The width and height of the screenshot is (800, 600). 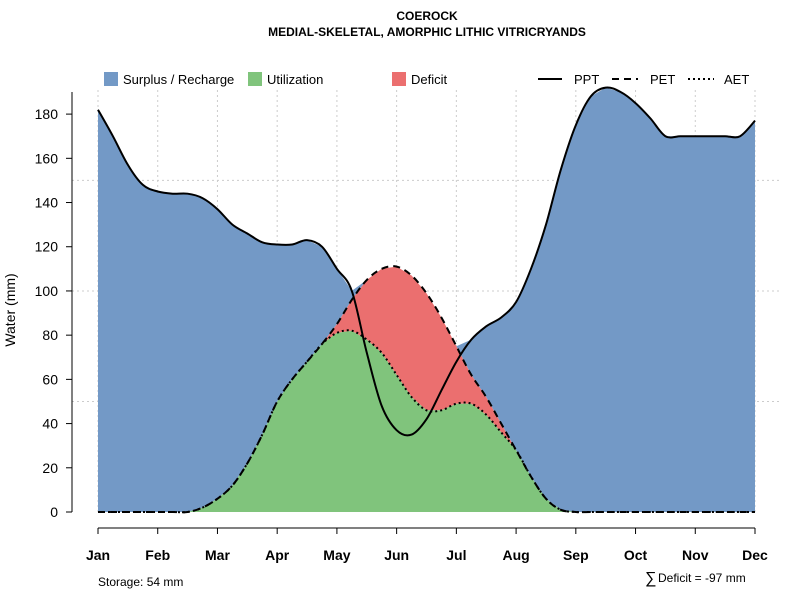 I want to click on y-tick-label: 100, so click(x=47, y=291).